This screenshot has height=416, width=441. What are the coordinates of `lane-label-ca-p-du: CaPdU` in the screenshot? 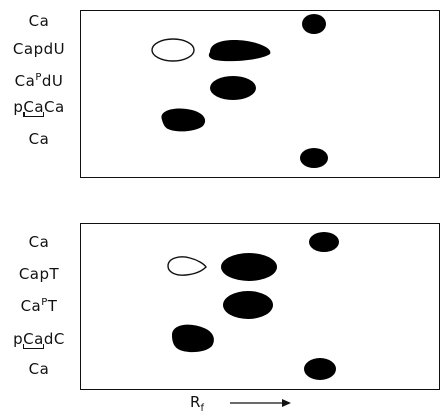 It's located at (39, 81).